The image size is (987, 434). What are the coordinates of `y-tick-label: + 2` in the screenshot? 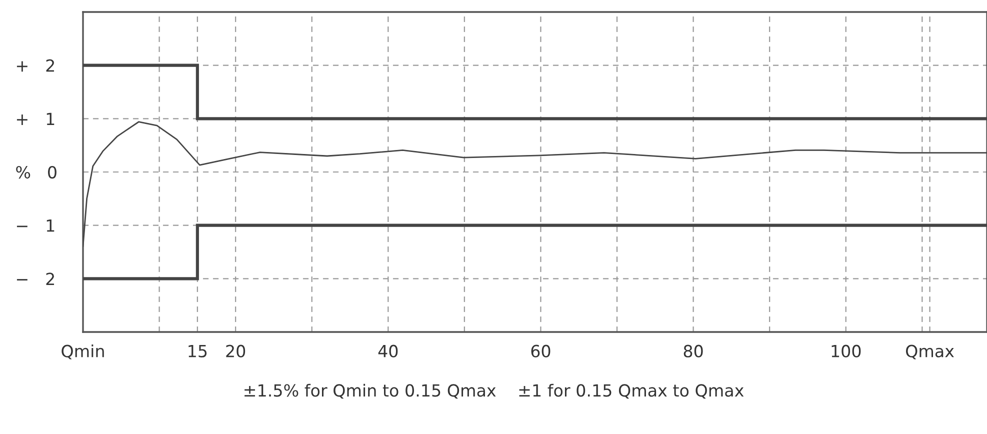 It's located at (35, 65).